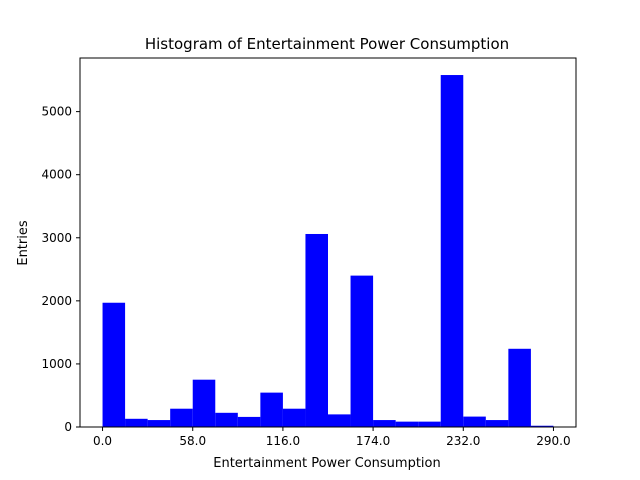  Describe the element at coordinates (56, 238) in the screenshot. I see `y-tick-label: 3000` at that location.